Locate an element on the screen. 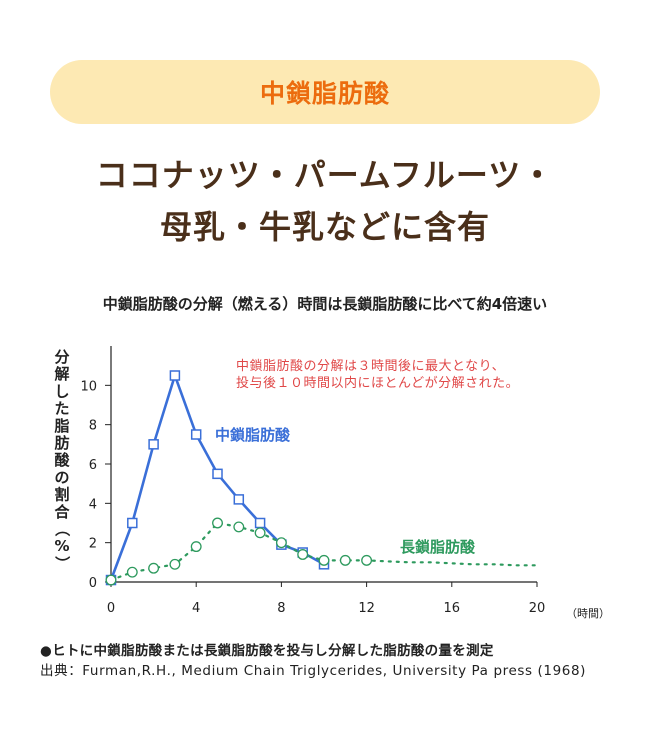 This screenshot has width=650, height=734. y-axis-label-char: 分 is located at coordinates (61, 357).